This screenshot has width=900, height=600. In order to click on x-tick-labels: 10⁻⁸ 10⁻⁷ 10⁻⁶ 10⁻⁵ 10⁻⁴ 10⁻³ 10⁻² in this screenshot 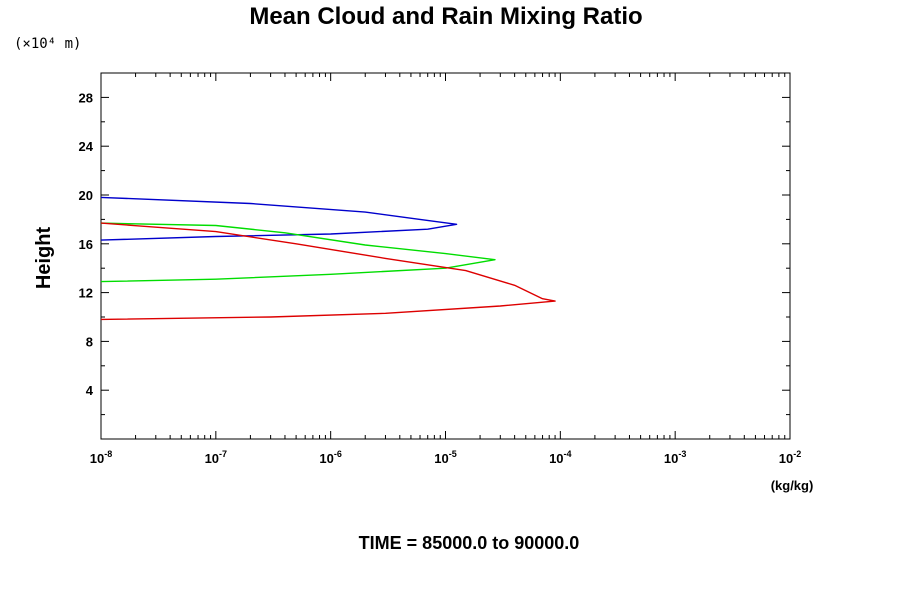, I will do `click(445, 457)`.